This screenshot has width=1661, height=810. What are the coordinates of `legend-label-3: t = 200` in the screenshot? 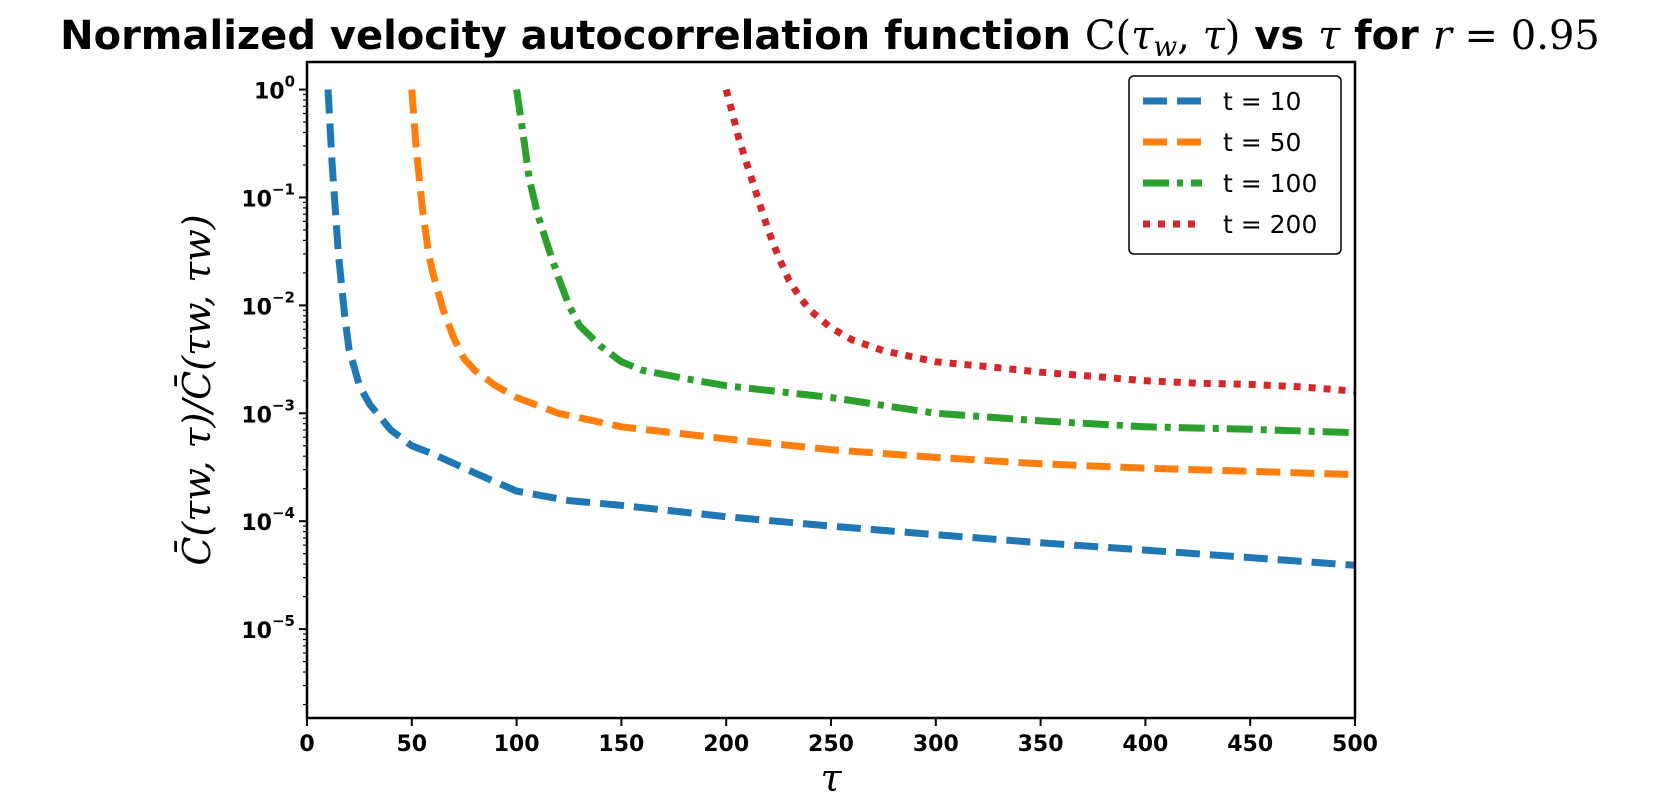 It's located at (1270, 224).